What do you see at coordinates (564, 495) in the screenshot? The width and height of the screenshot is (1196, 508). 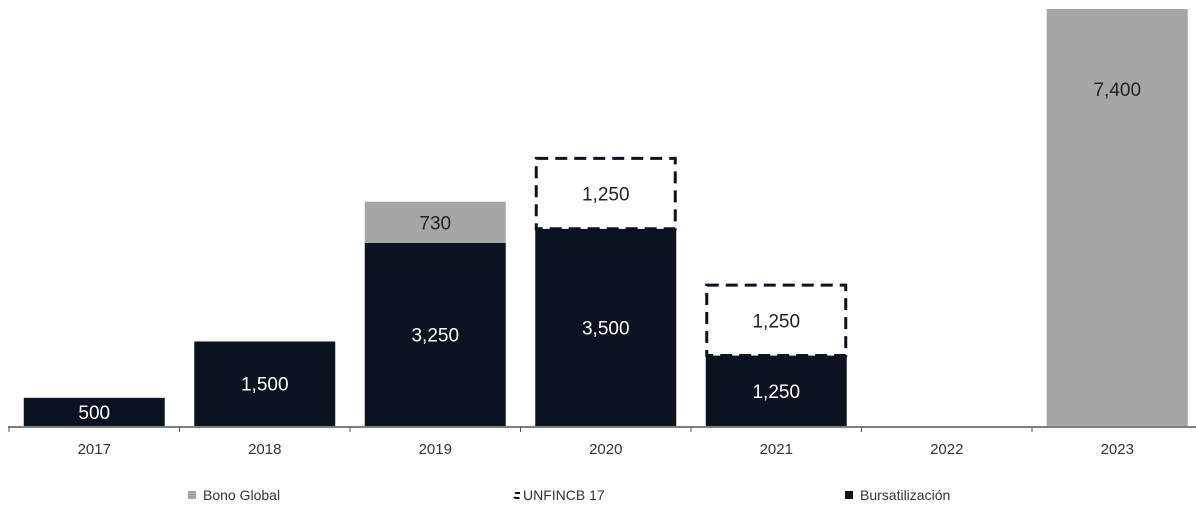 I see `legend-label: UNFINCB 17` at bounding box center [564, 495].